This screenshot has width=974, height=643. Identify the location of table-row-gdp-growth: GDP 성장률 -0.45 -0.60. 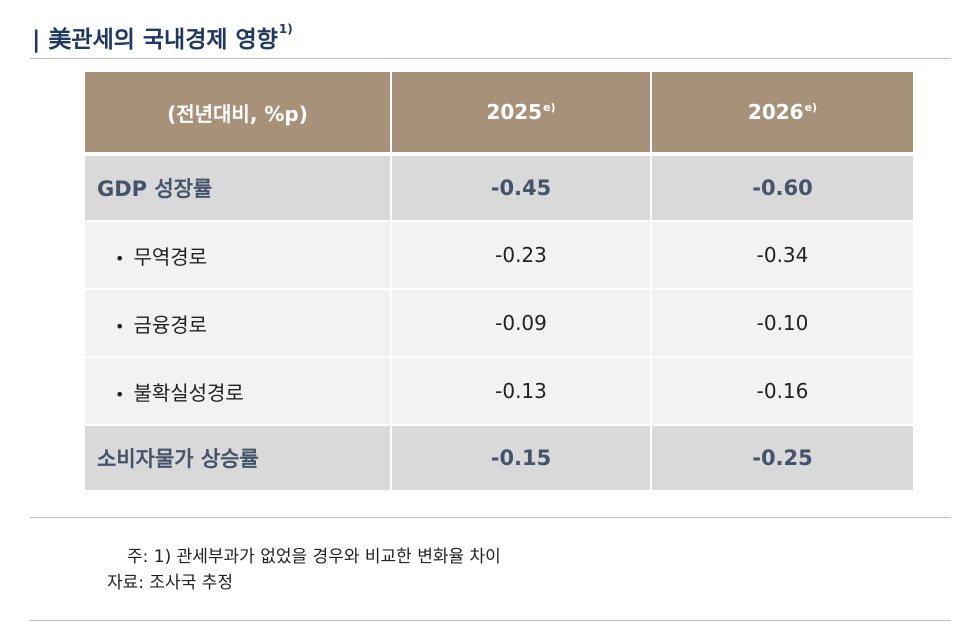
(499, 189).